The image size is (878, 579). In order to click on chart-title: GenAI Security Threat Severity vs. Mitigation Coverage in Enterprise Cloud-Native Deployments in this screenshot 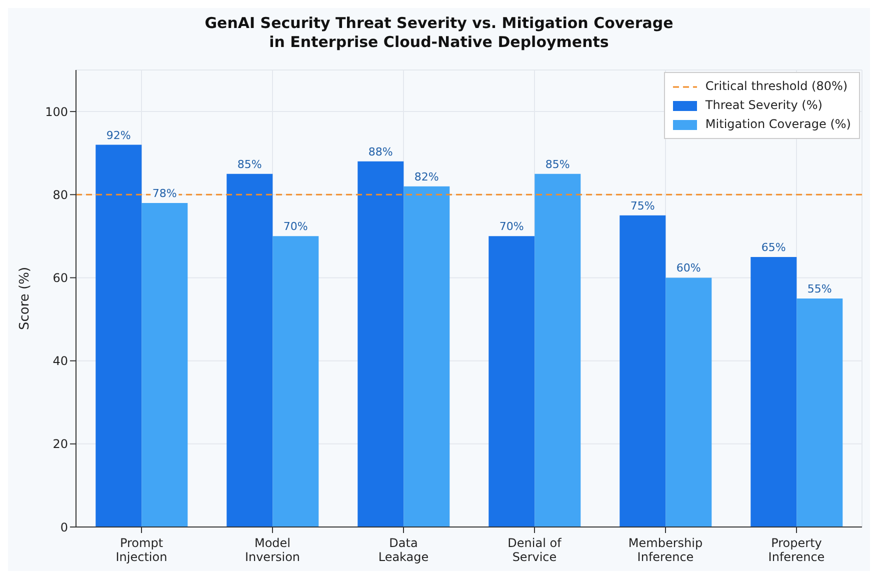, I will do `click(439, 33)`.